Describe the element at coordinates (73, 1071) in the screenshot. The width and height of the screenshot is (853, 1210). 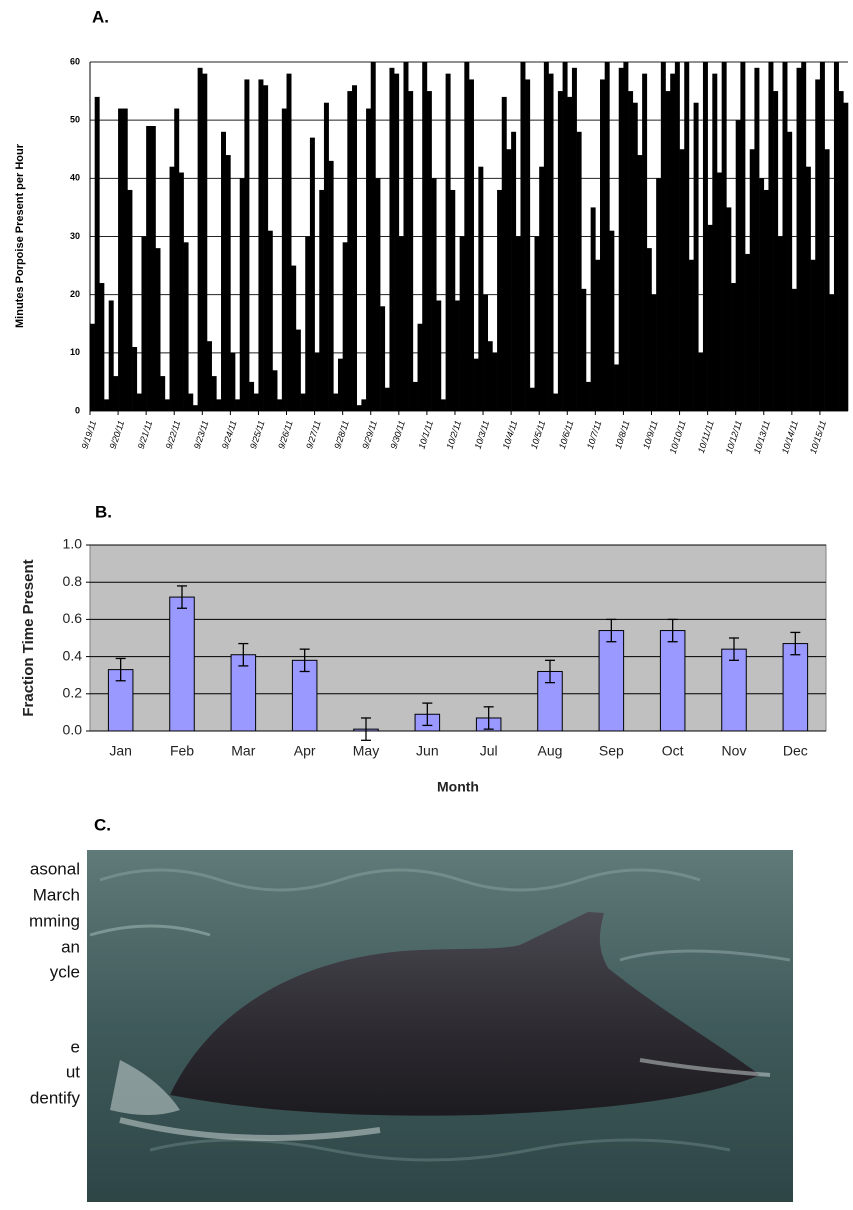
I see `body-text: ut` at that location.